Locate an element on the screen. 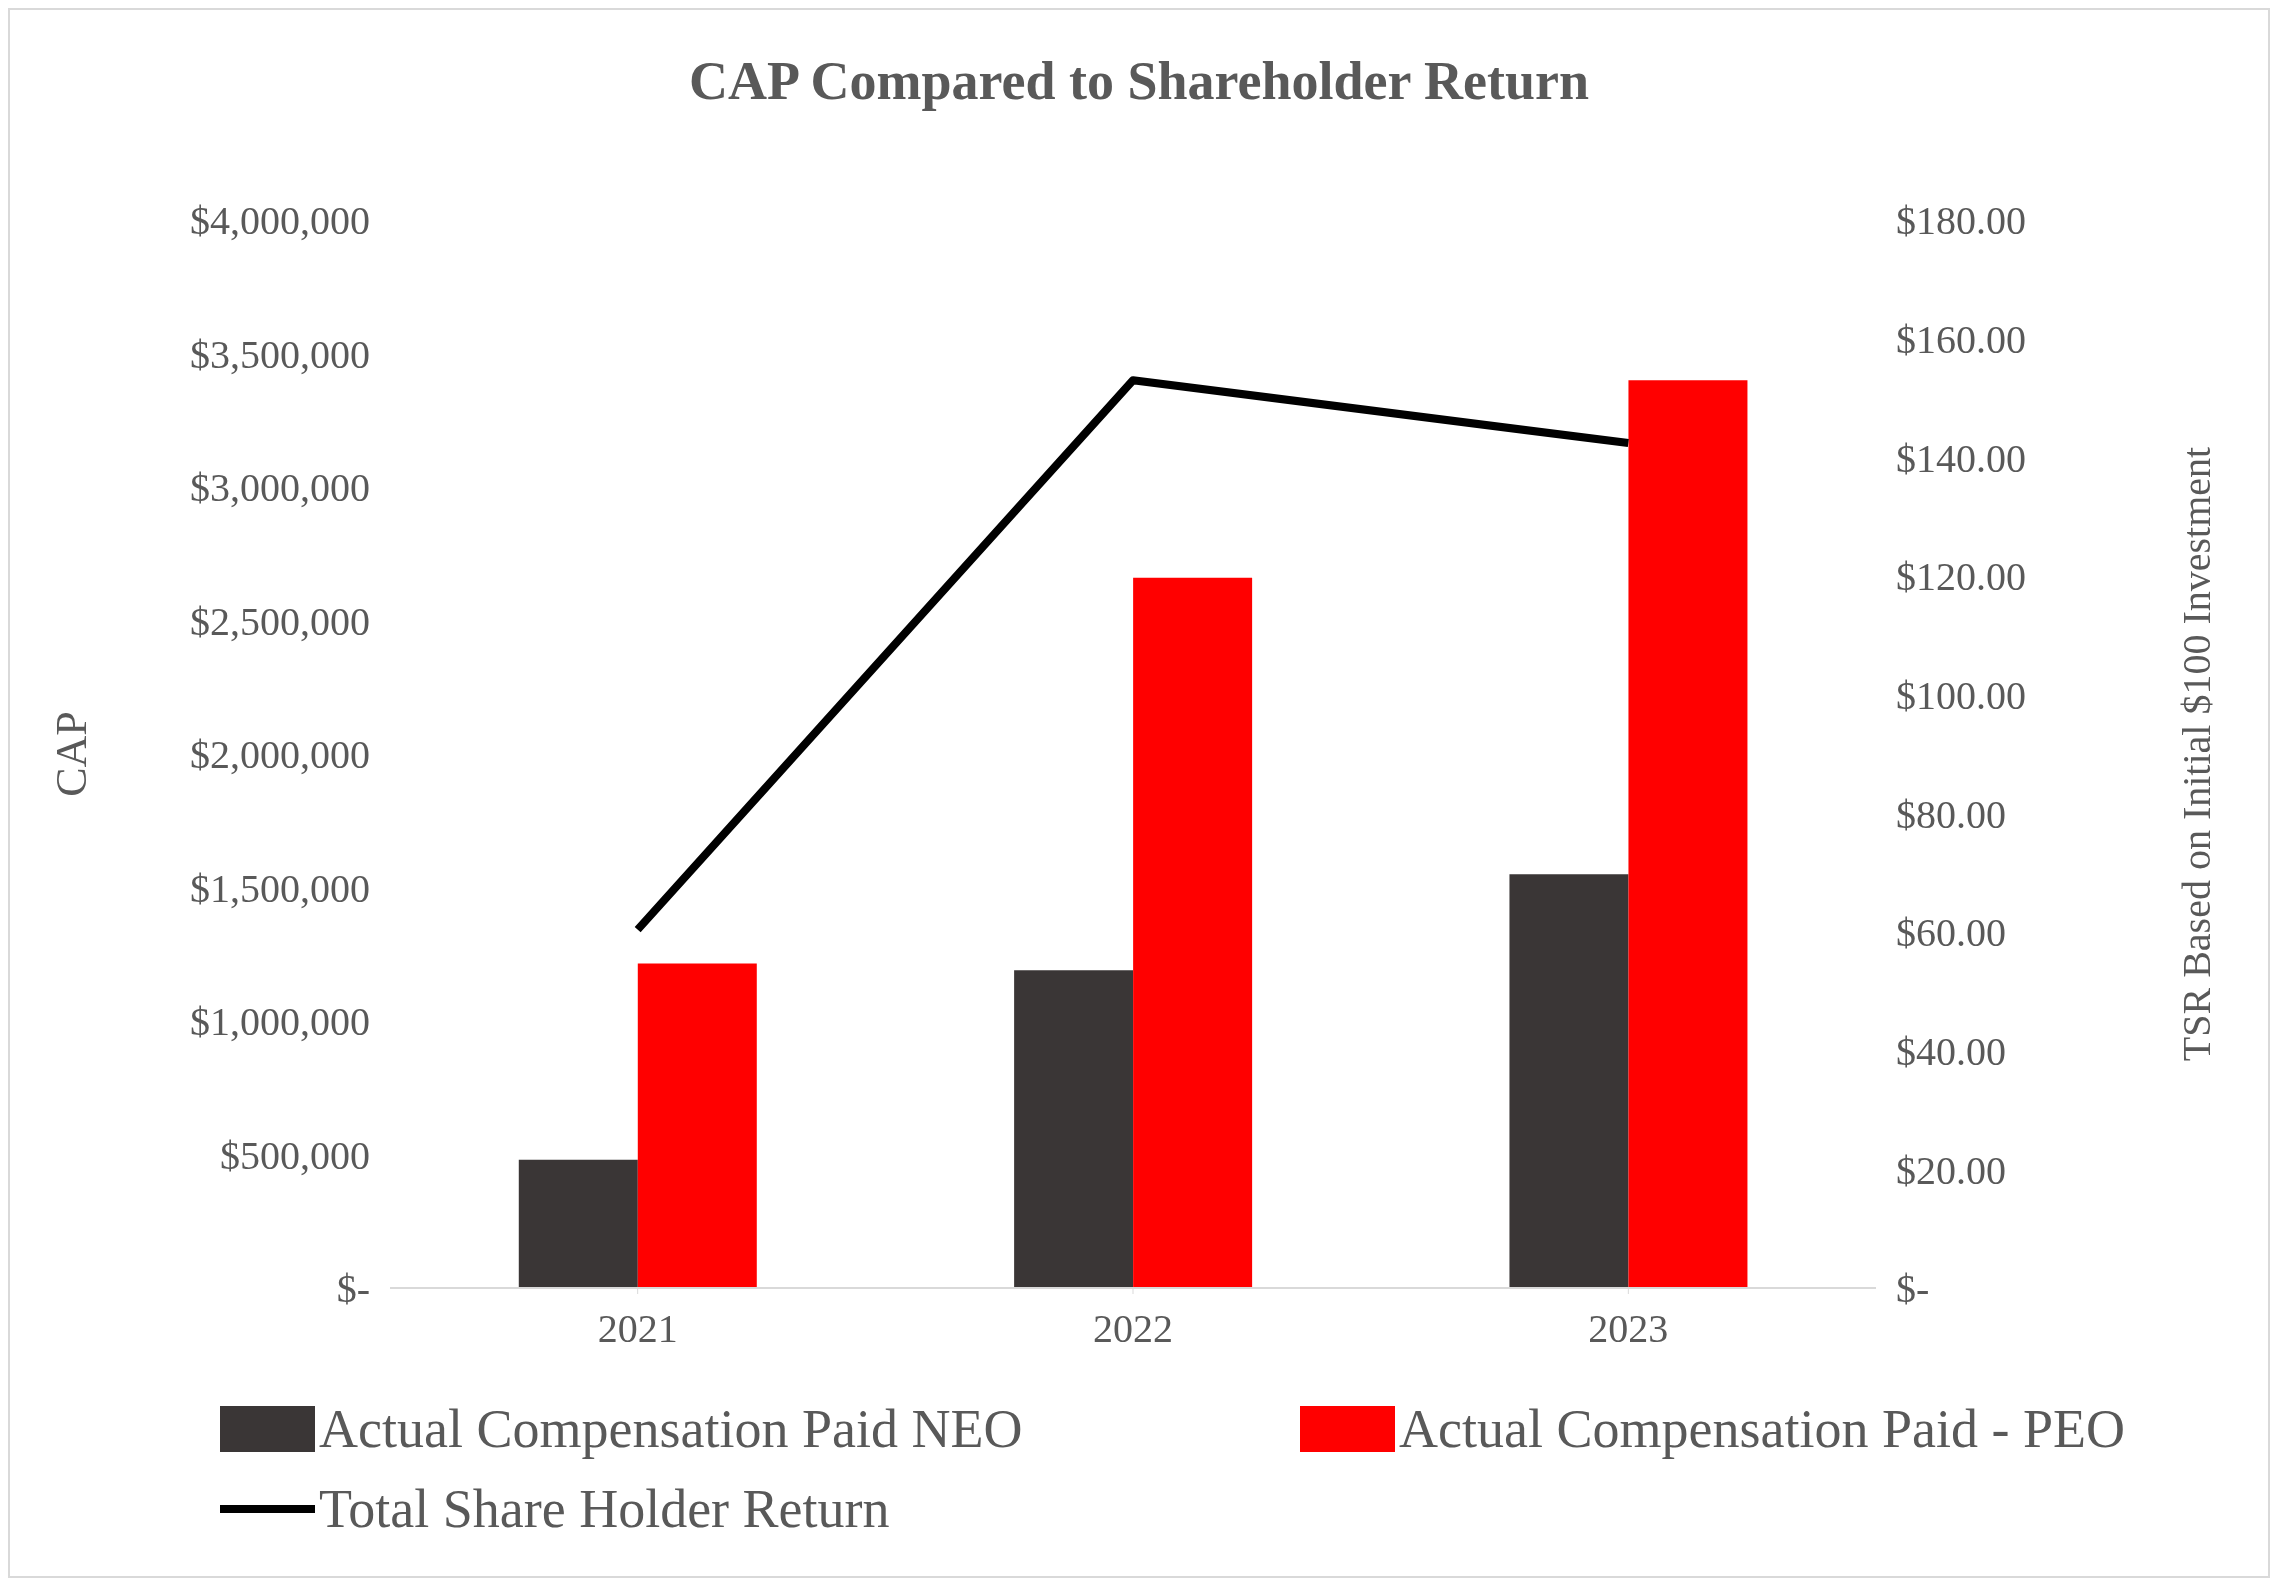 This screenshot has width=2280, height=1588. y-tick-label: $1,500,000 is located at coordinates (280, 888).